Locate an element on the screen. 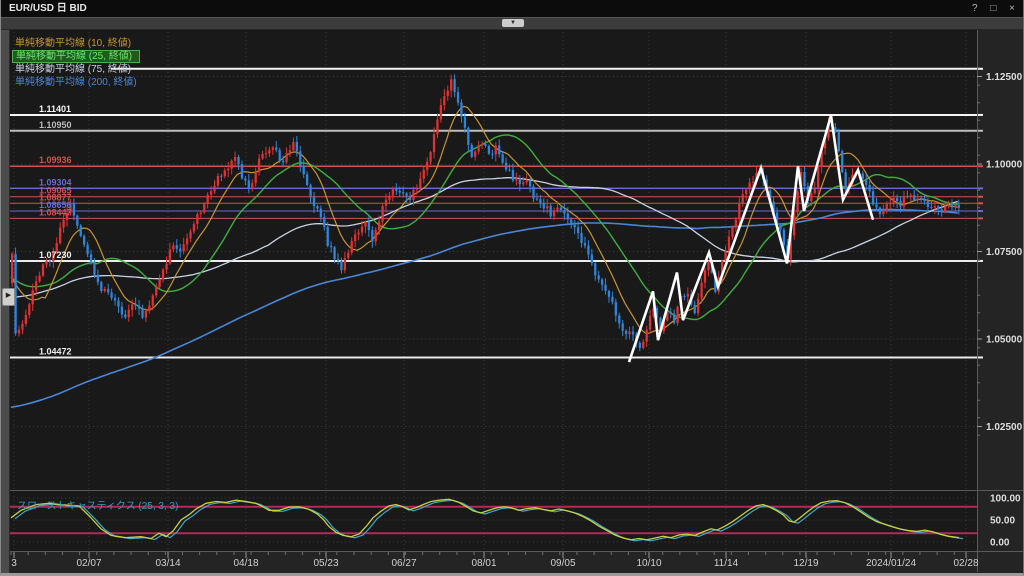  svg-text: 03/14 is located at coordinates (167, 563).